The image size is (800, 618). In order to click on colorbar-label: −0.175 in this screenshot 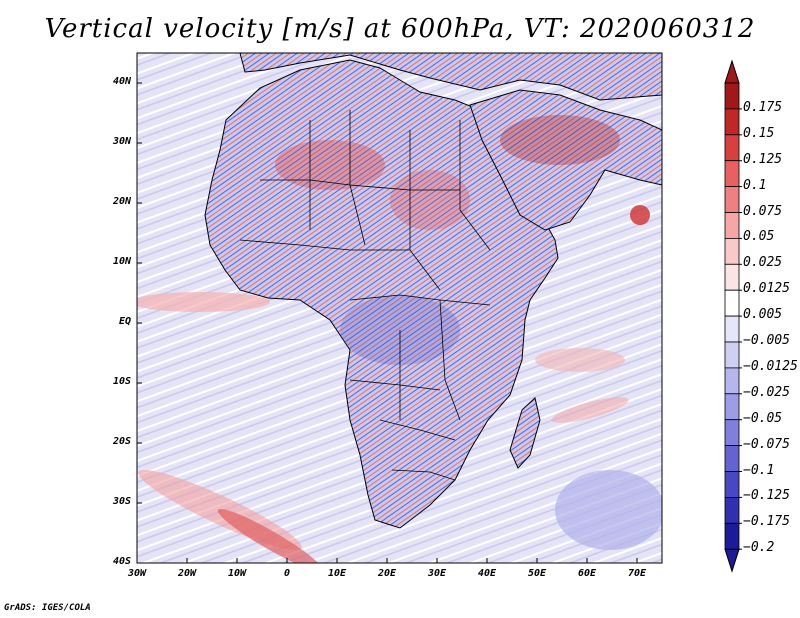, I will do `click(766, 522)`.